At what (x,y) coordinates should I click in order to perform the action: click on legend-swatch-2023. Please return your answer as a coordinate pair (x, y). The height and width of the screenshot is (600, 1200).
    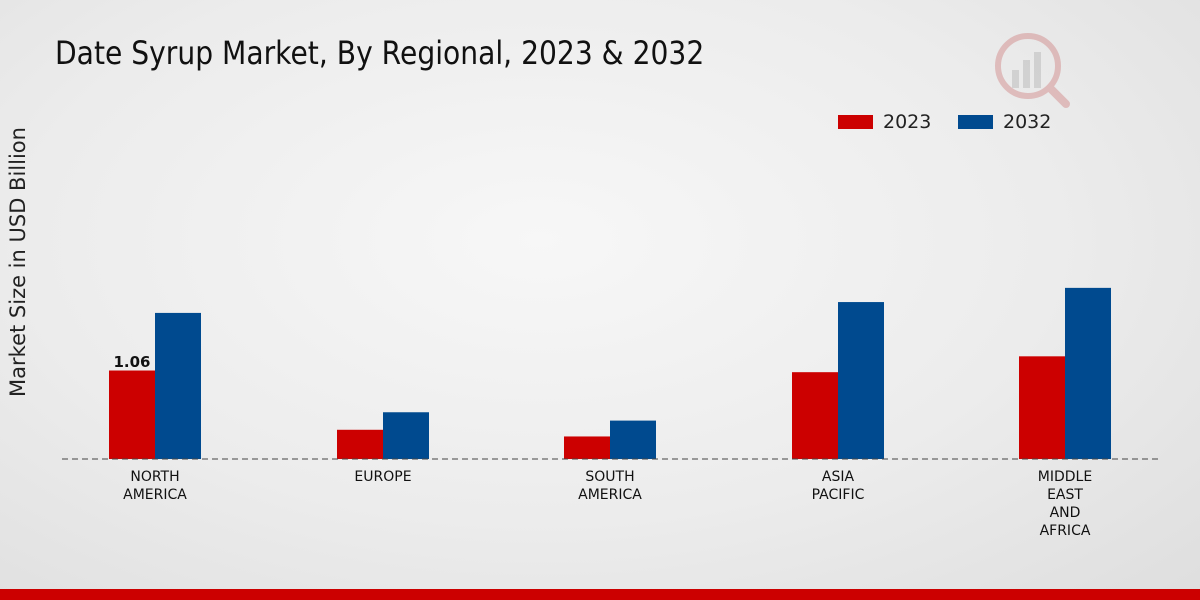
    Looking at the image, I should click on (855, 122).